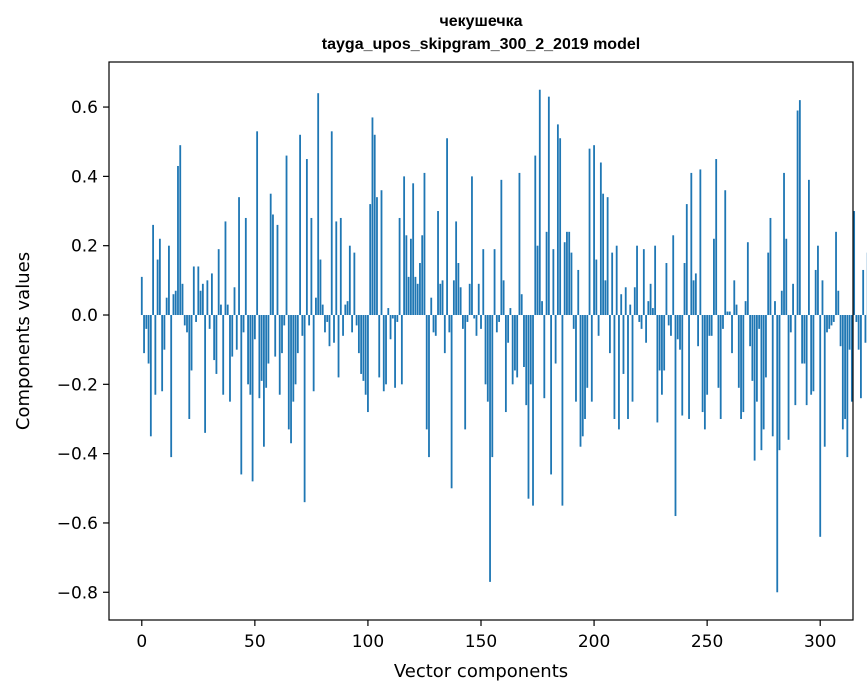 This screenshot has height=696, width=867. I want to click on x-tick-label: 150, so click(481, 642).